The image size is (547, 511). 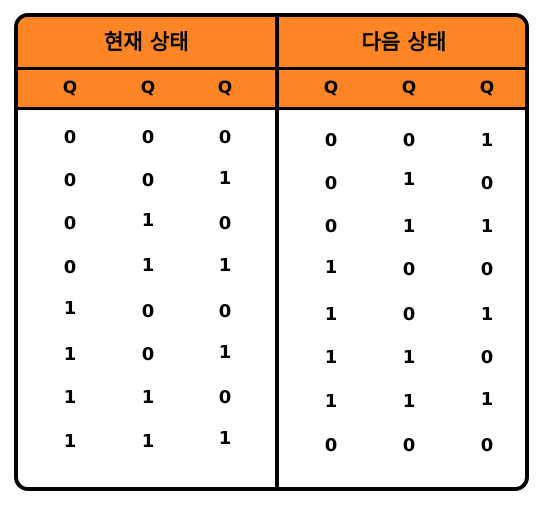 What do you see at coordinates (277, 252) in the screenshot?
I see `group-divider` at bounding box center [277, 252].